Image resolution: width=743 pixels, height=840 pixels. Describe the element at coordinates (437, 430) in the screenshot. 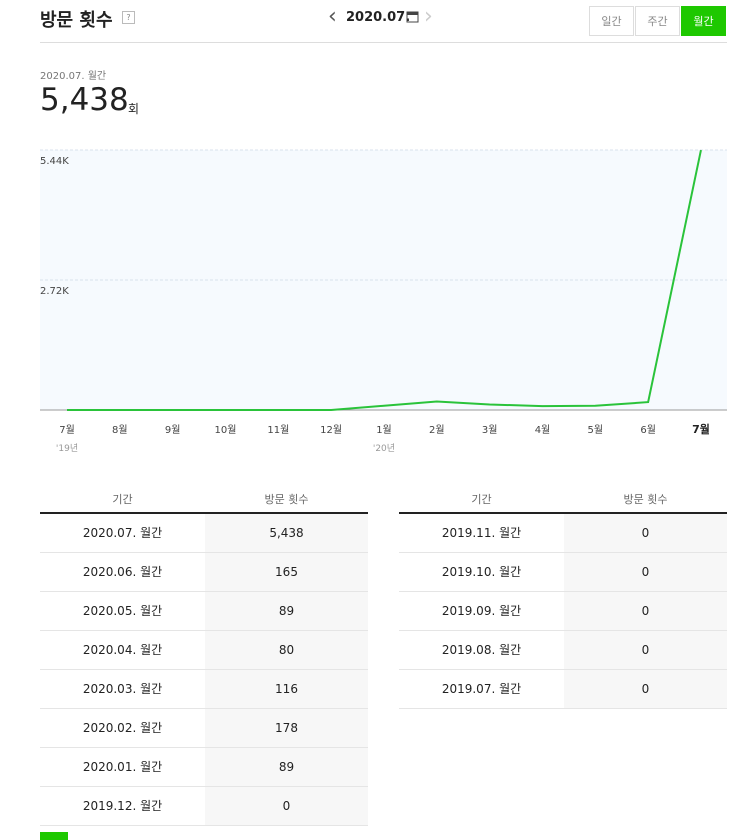

I see `x-tick-label: 2월` at that location.